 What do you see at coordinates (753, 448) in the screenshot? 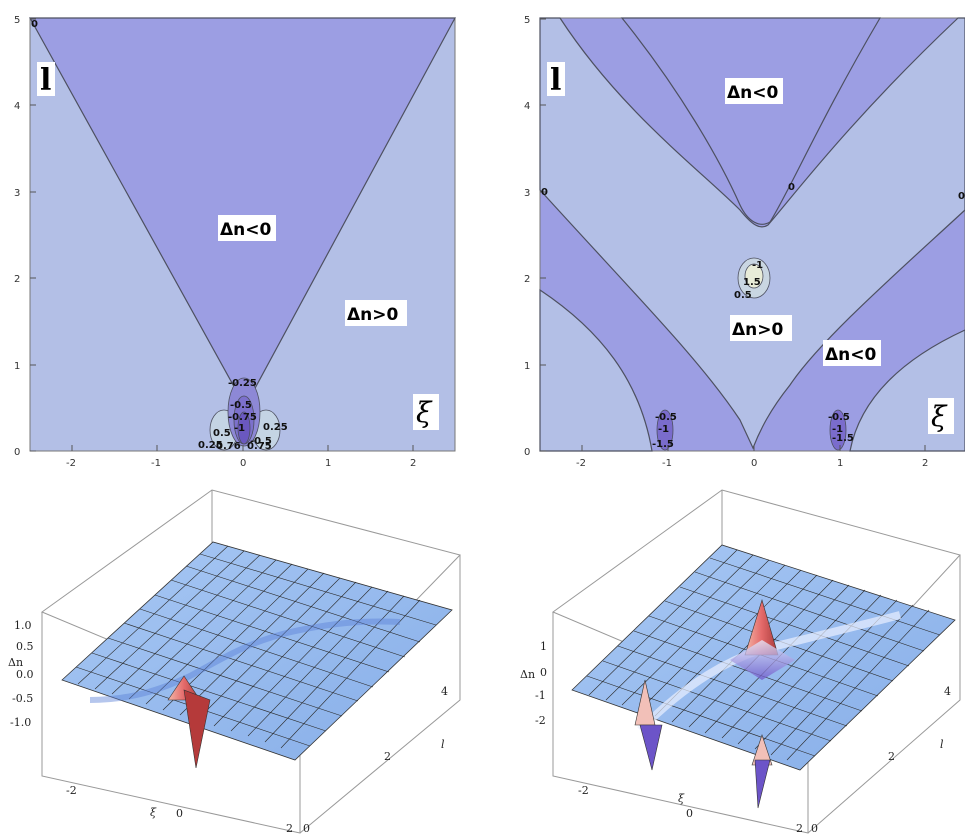
I see `x-ticks-right` at bounding box center [753, 448].